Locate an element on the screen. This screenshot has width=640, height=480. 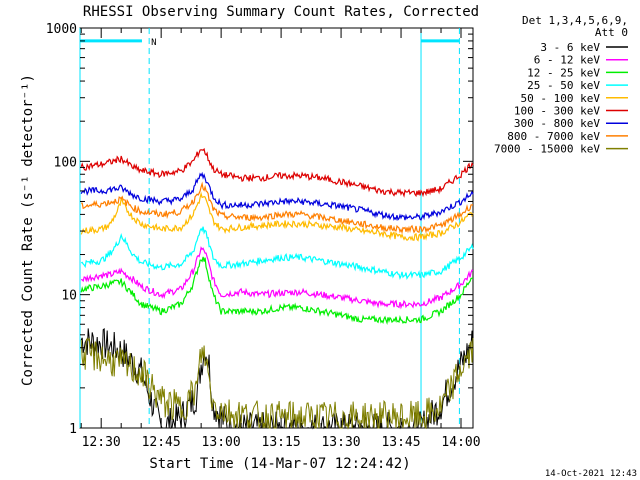
y-tick-label: 10 is located at coordinates (69, 296).